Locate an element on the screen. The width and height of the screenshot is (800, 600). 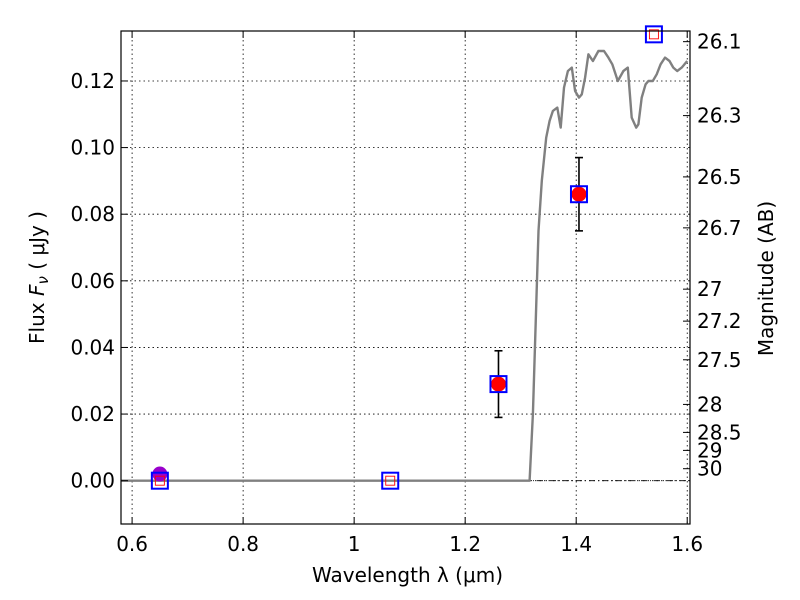
x-tick-label: 0.8 is located at coordinates (243, 544).